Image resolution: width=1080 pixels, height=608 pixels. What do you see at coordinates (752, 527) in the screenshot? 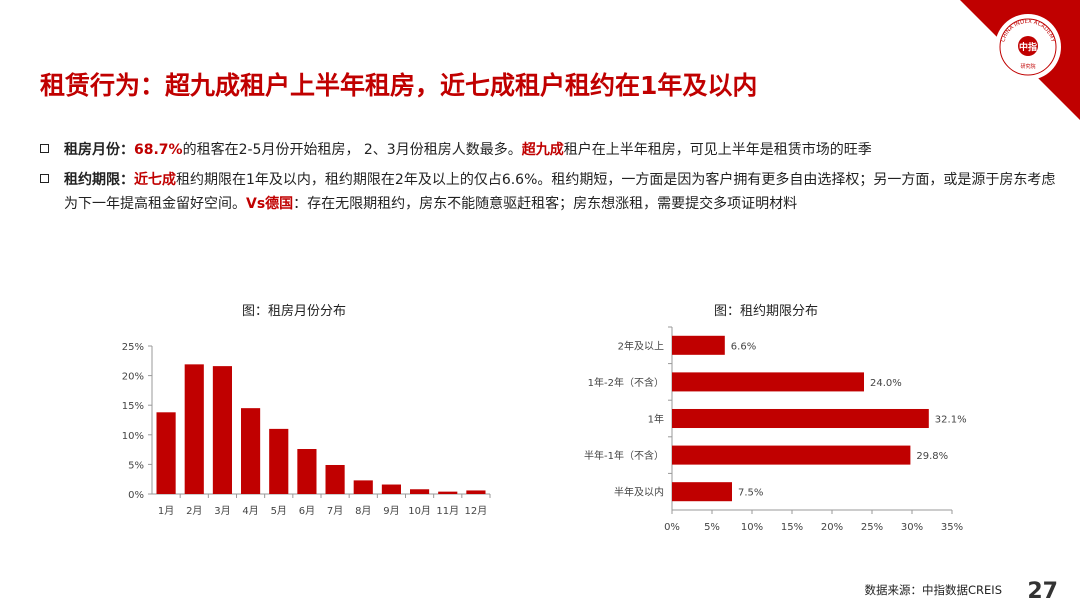
I see `x-tick-label: 10%` at bounding box center [752, 527].